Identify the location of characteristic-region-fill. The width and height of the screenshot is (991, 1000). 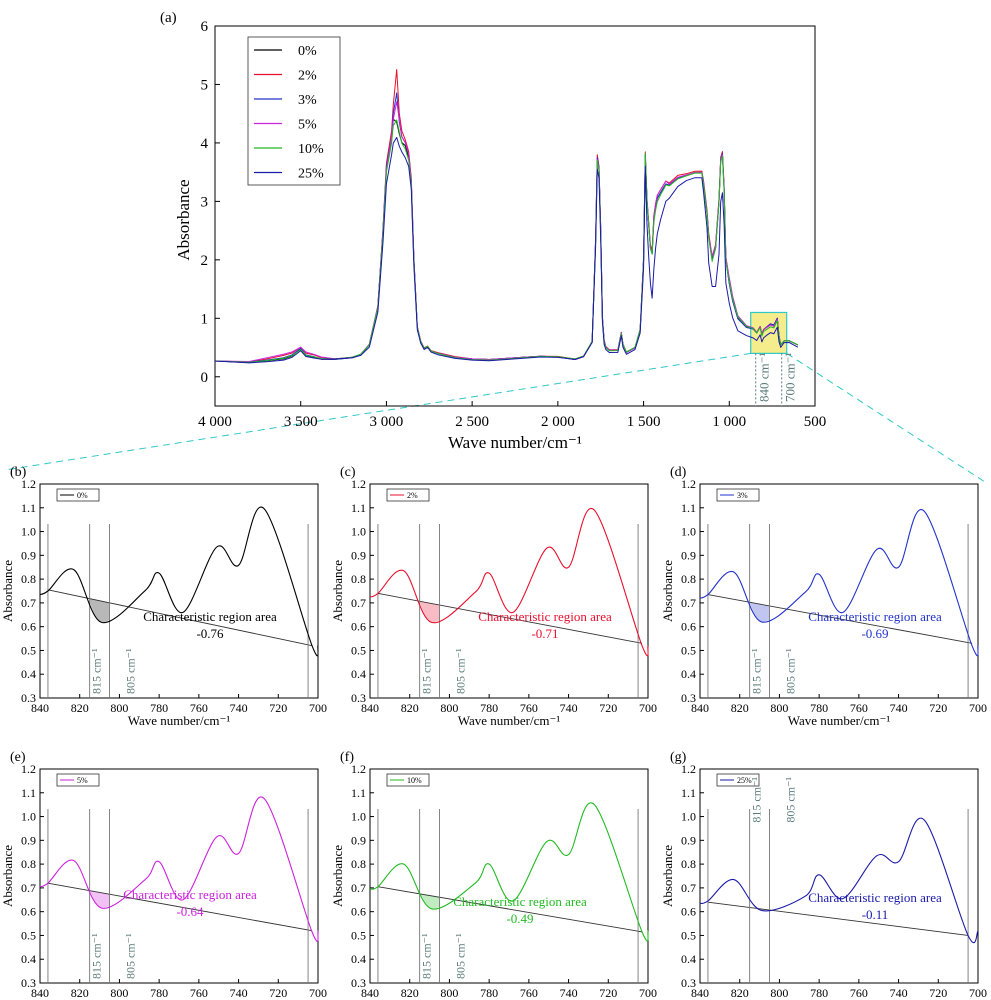
(429, 901).